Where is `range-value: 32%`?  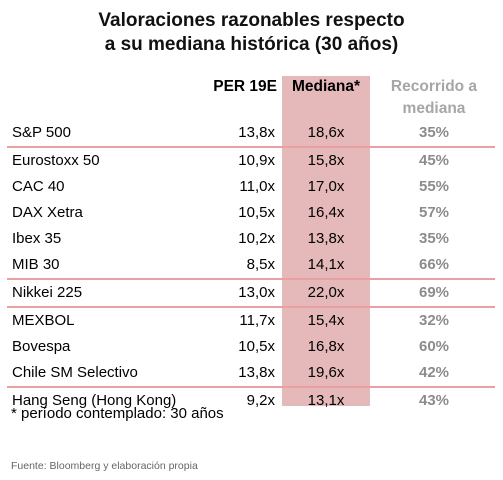
range-value: 32% is located at coordinates (434, 320).